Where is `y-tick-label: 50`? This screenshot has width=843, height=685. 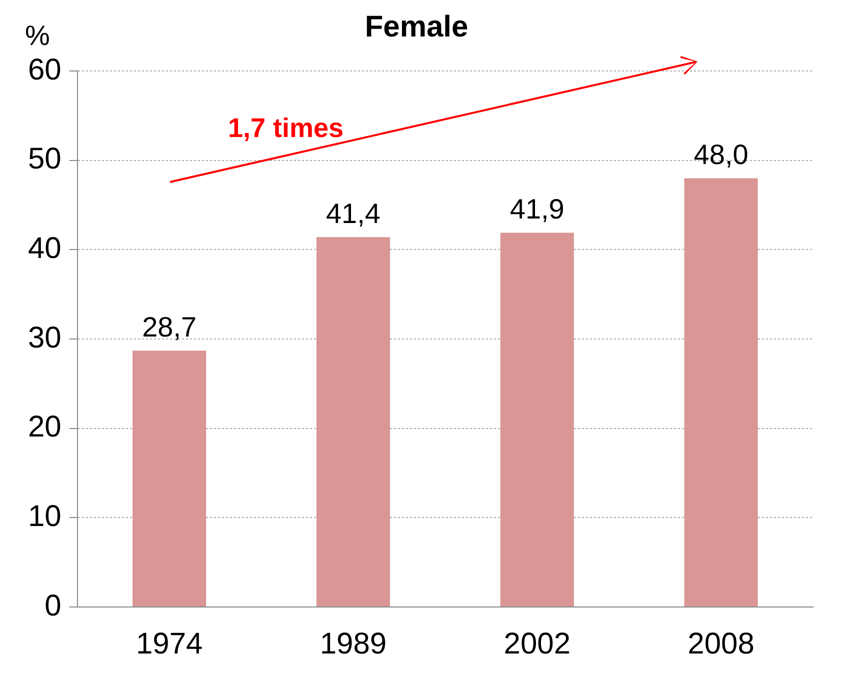 y-tick-label: 50 is located at coordinates (45, 159).